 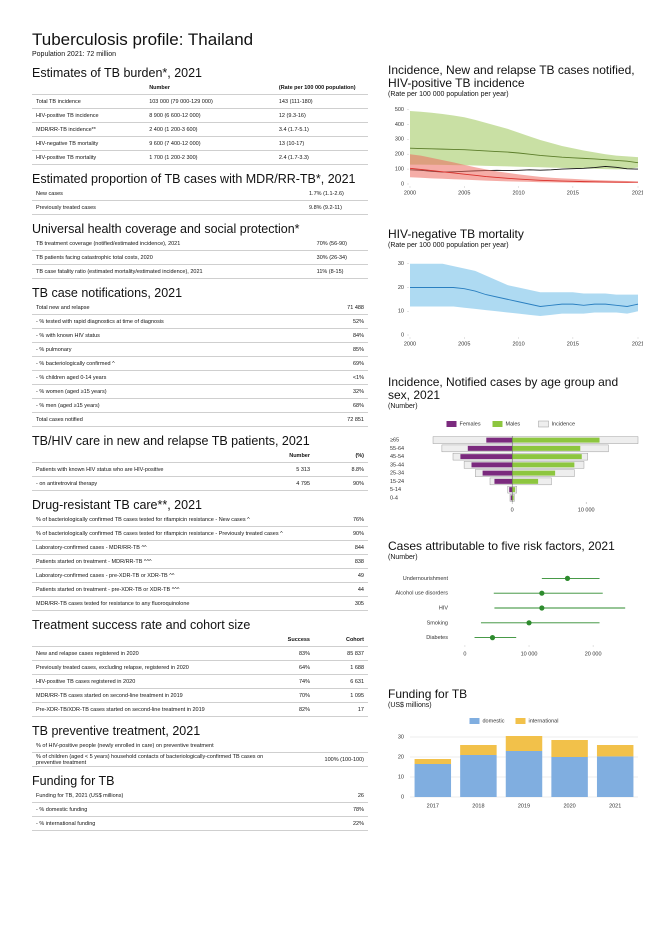 What do you see at coordinates (287, 667) in the screenshot?
I see `value-cell: 64%` at bounding box center [287, 667].